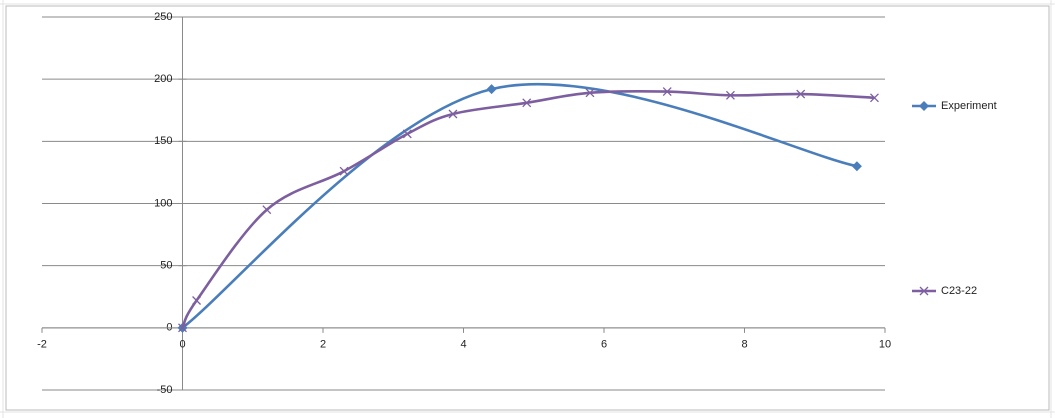 This screenshot has height=418, width=1055. I want to click on x-tick-label: 0, so click(182, 345).